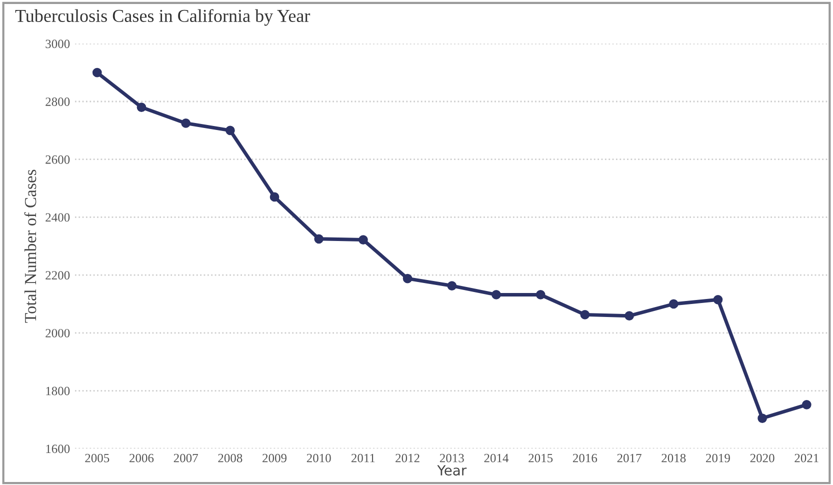  Describe the element at coordinates (142, 458) in the screenshot. I see `x-tick-label: 2006` at that location.